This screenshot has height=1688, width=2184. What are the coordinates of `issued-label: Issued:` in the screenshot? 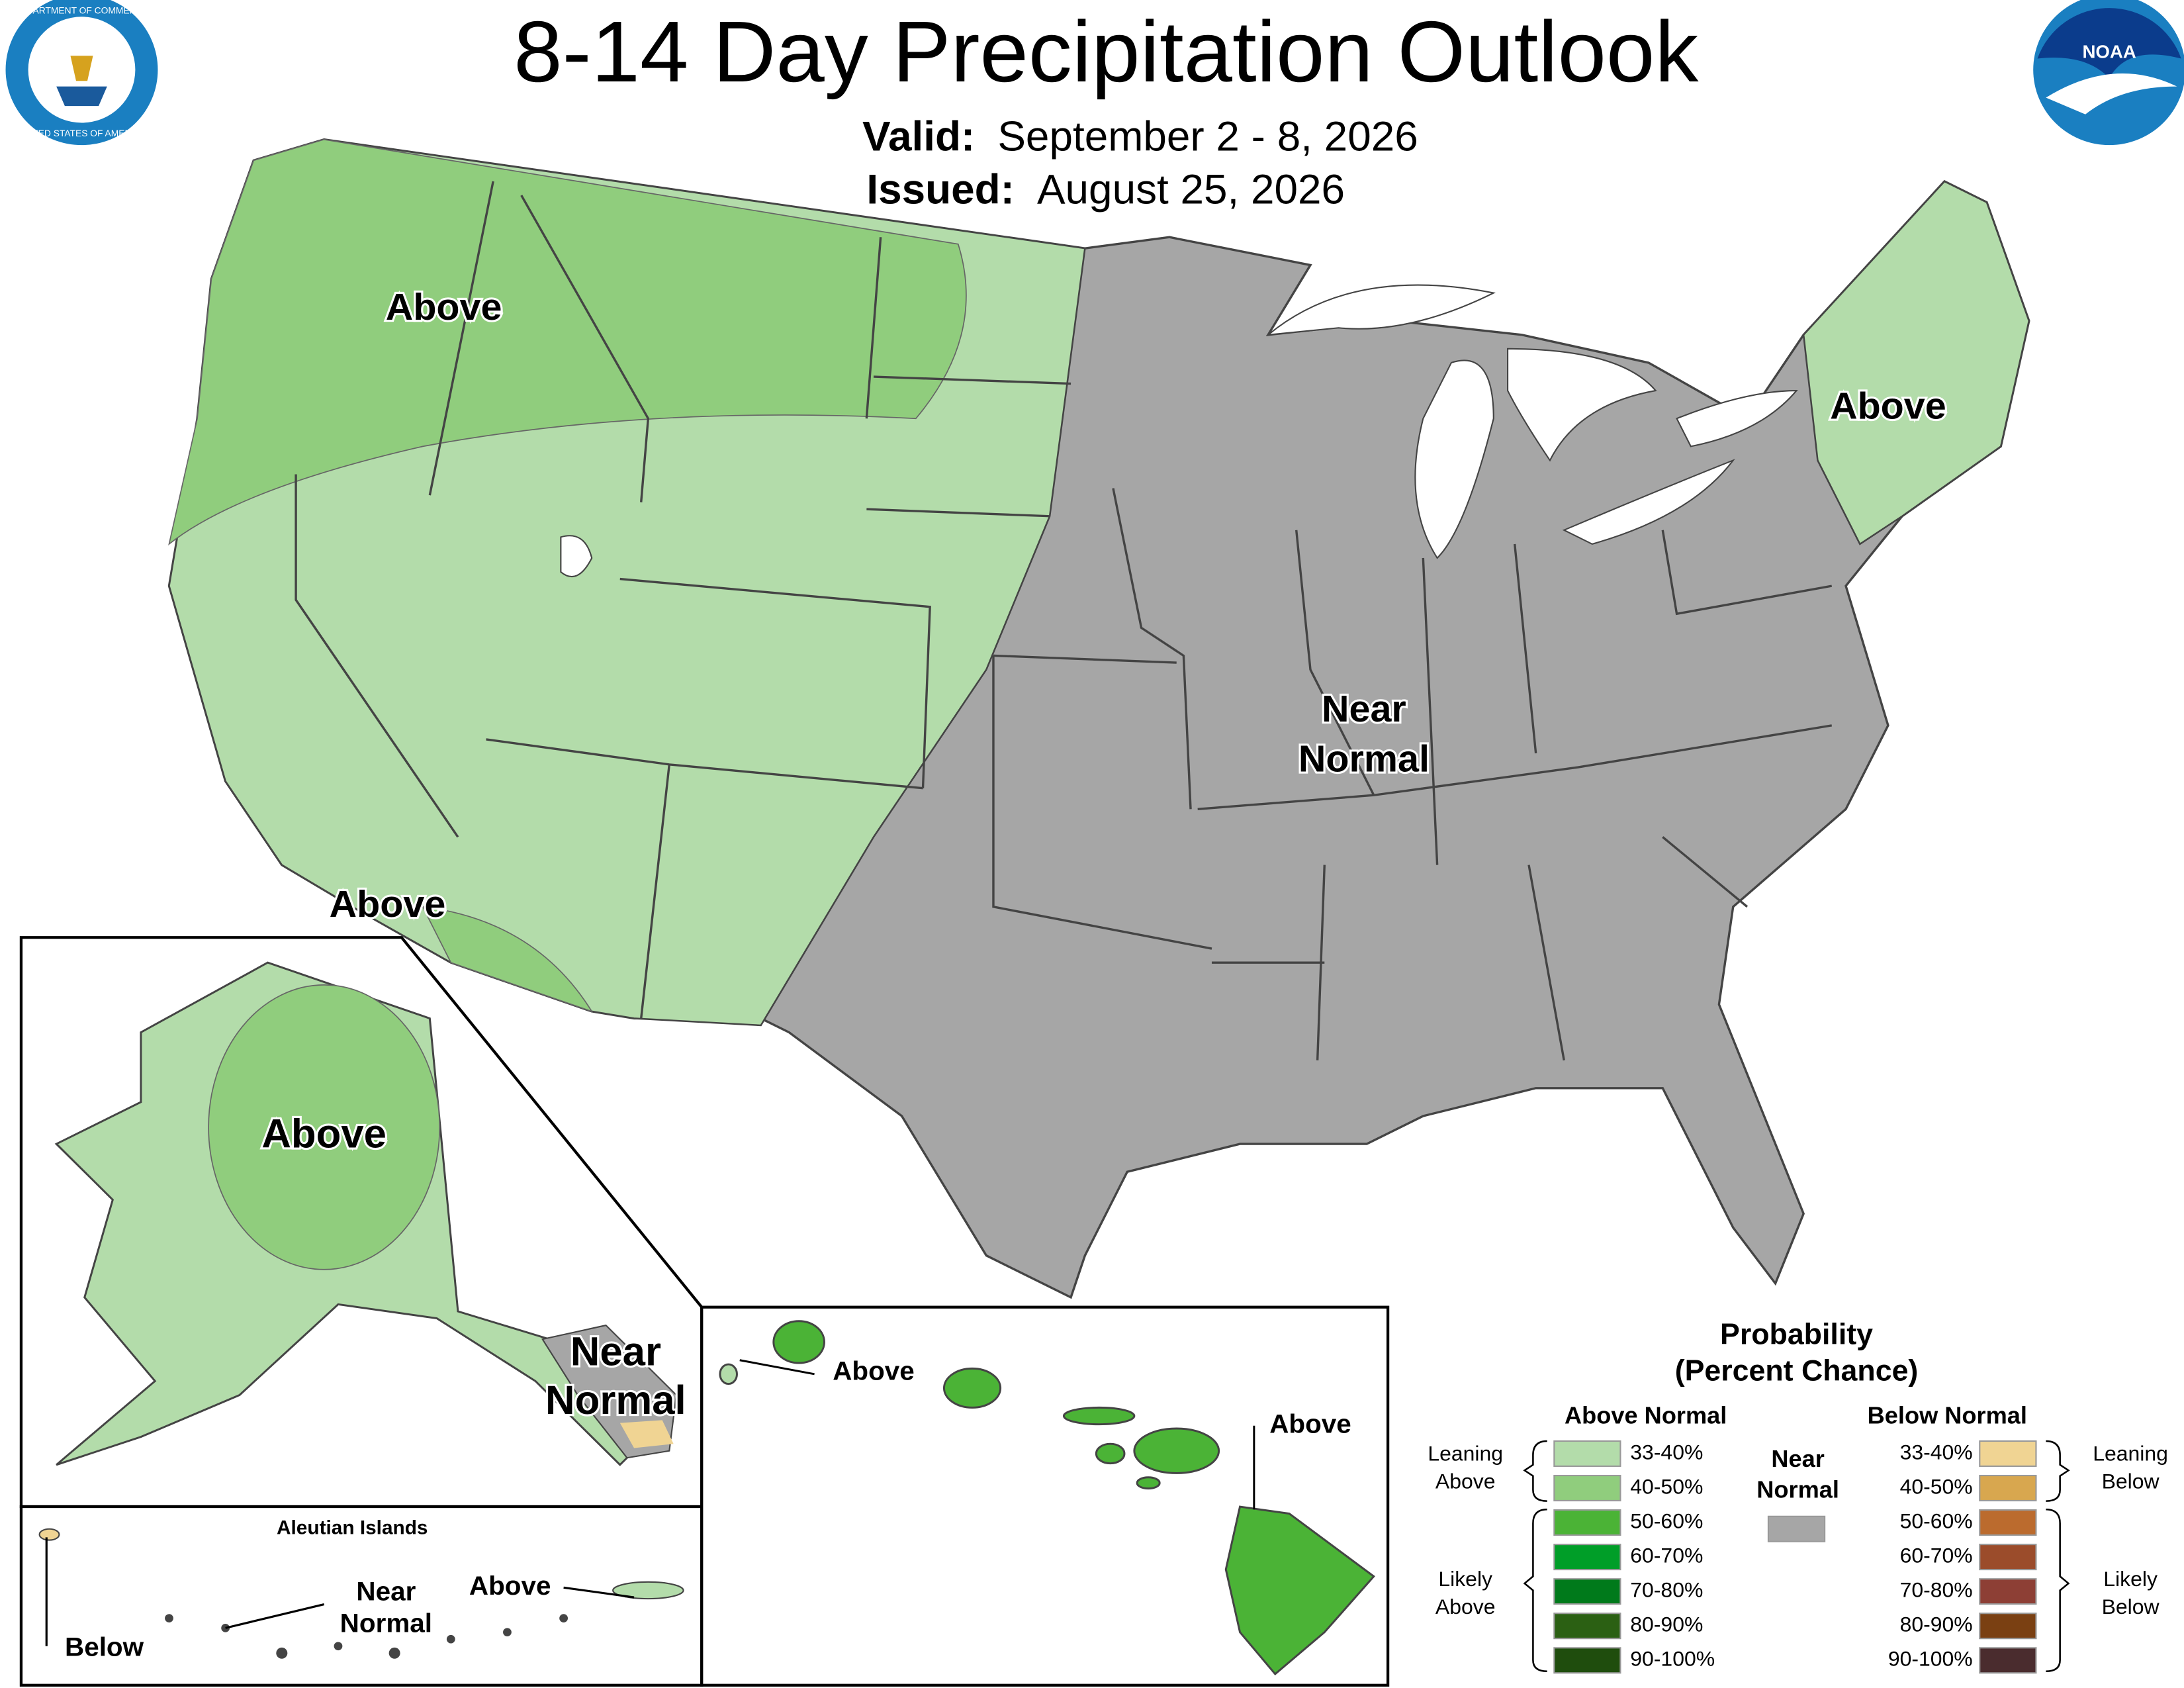 It's located at (940, 189).